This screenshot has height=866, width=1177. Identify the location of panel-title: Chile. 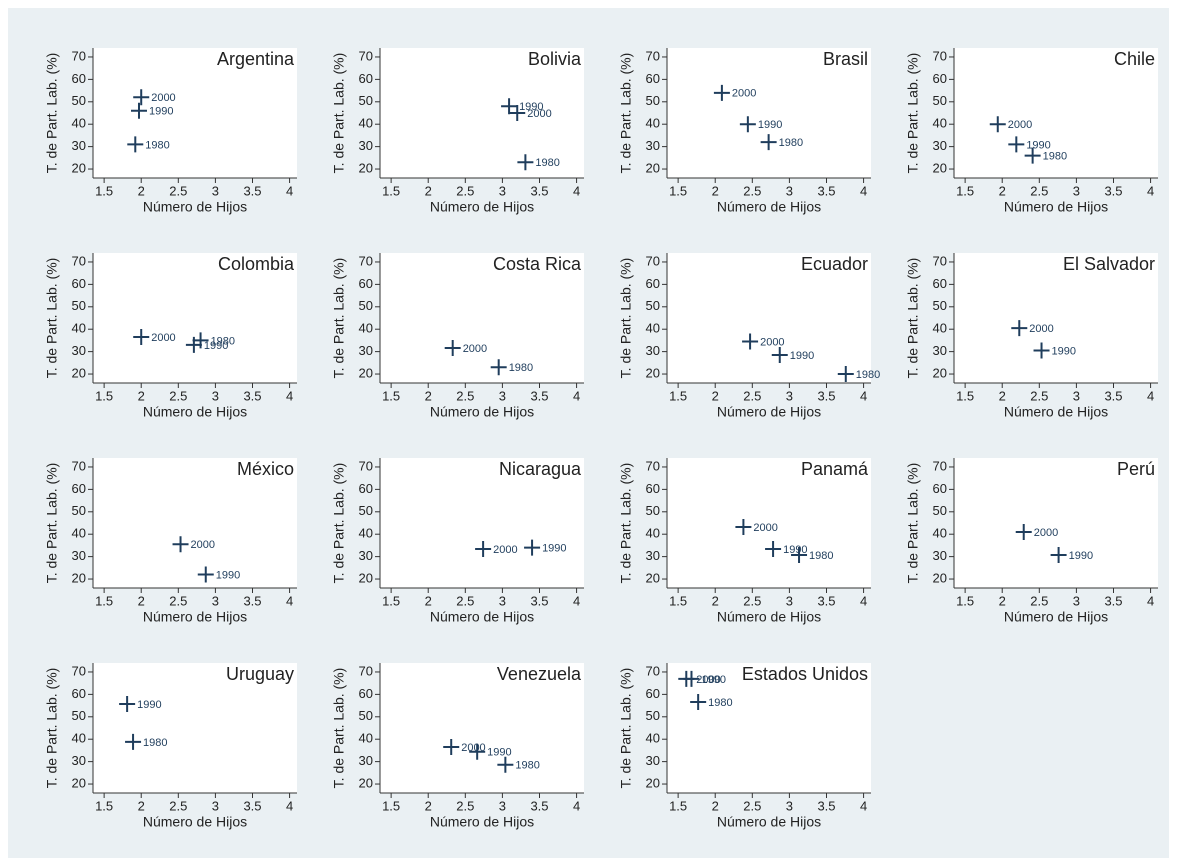
(1134, 59).